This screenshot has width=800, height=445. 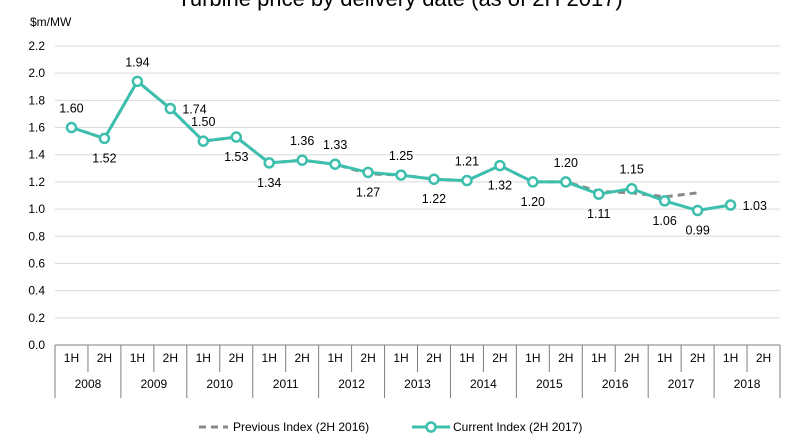 I want to click on data-label: 1.52, so click(x=104, y=158).